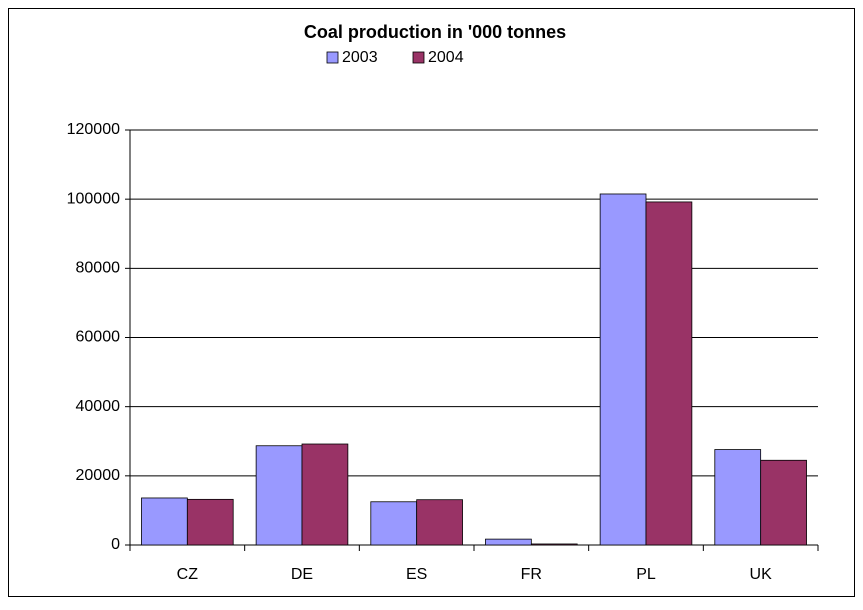  Describe the element at coordinates (360, 57) in the screenshot. I see `legend-label: 2003` at that location.